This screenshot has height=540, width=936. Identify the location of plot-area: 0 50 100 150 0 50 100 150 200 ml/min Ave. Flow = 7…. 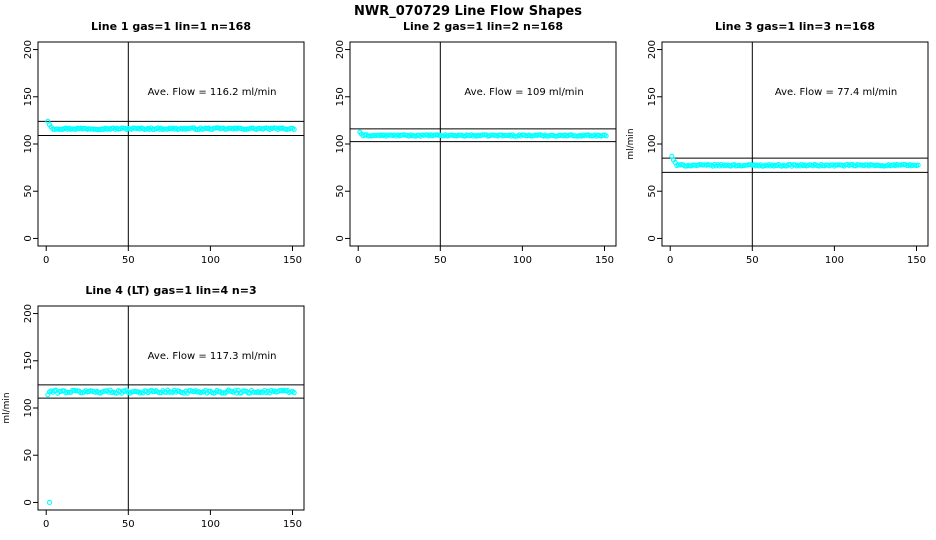
(777, 153).